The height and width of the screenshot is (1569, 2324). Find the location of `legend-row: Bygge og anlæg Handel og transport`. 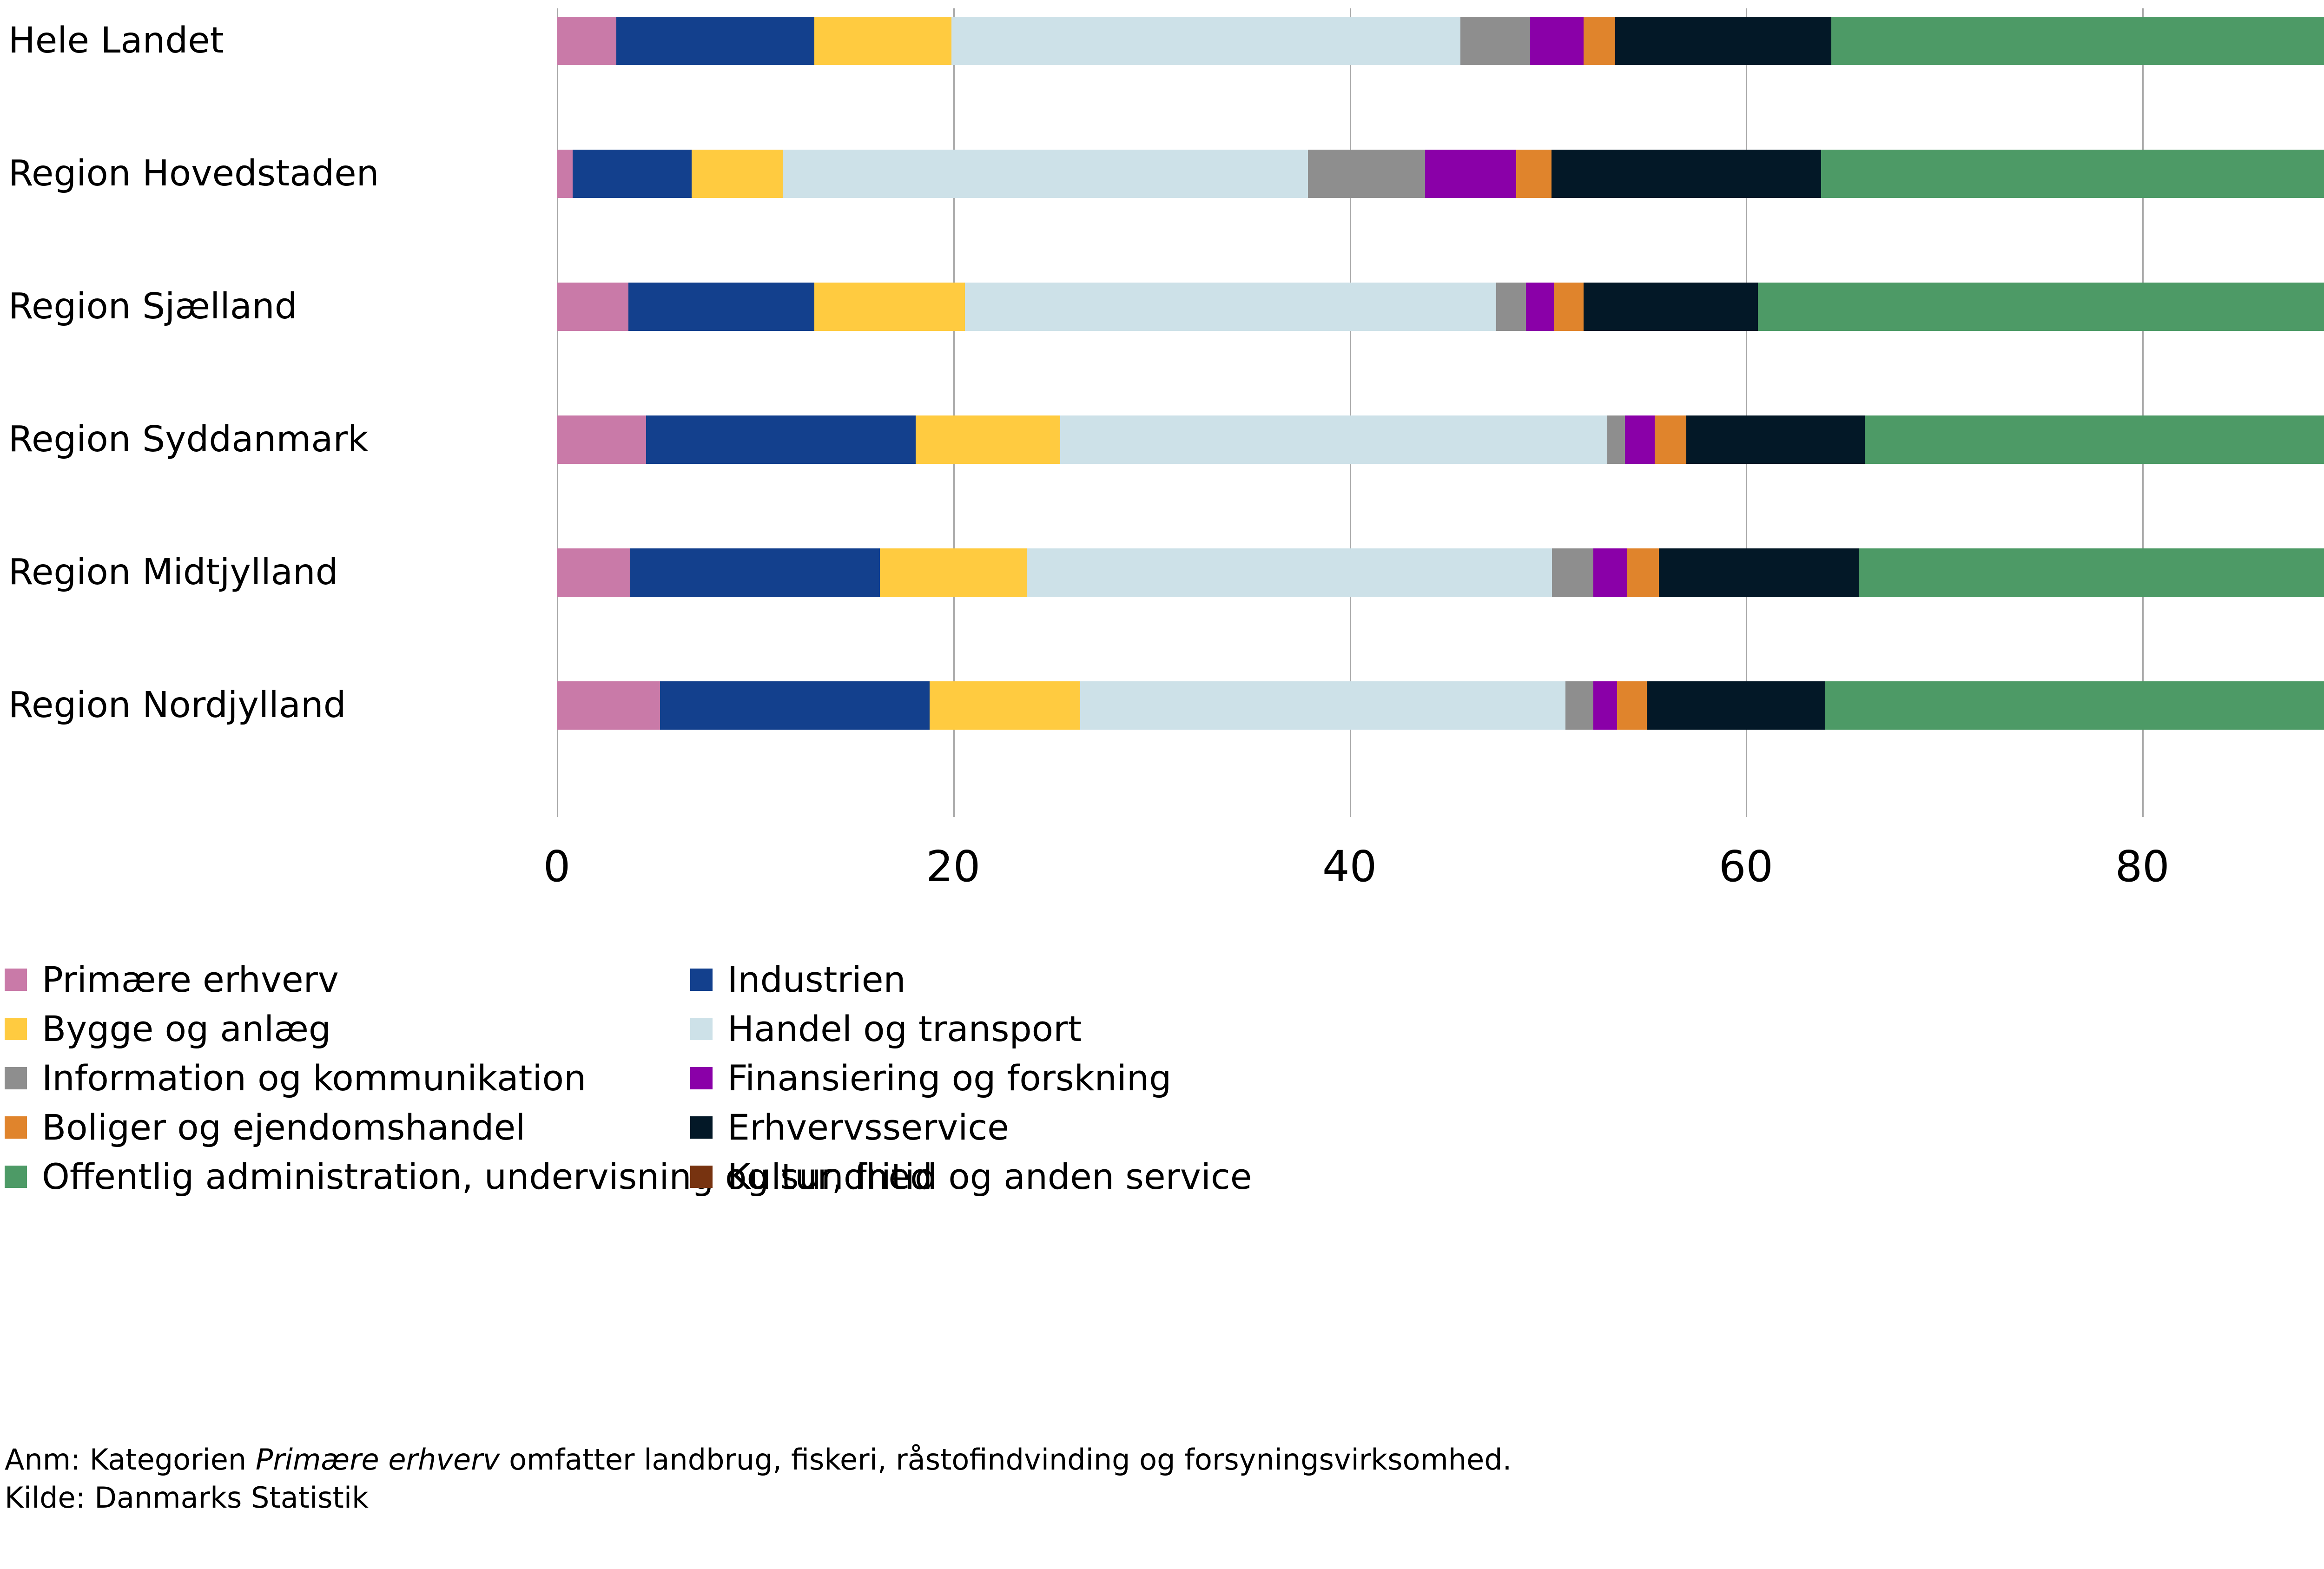

legend-row: Bygge og anlæg Handel og transport is located at coordinates (1164, 1029).